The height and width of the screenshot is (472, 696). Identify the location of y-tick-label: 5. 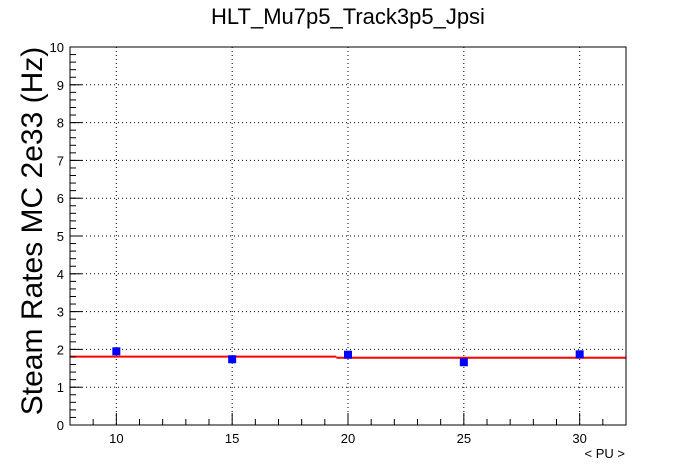
(60, 236).